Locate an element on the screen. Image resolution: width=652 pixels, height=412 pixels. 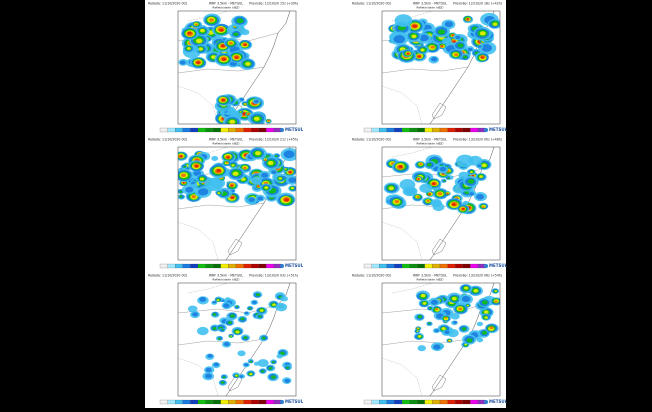
run-label: Rodada: 11/10/2020 00z is located at coordinates (168, 276).